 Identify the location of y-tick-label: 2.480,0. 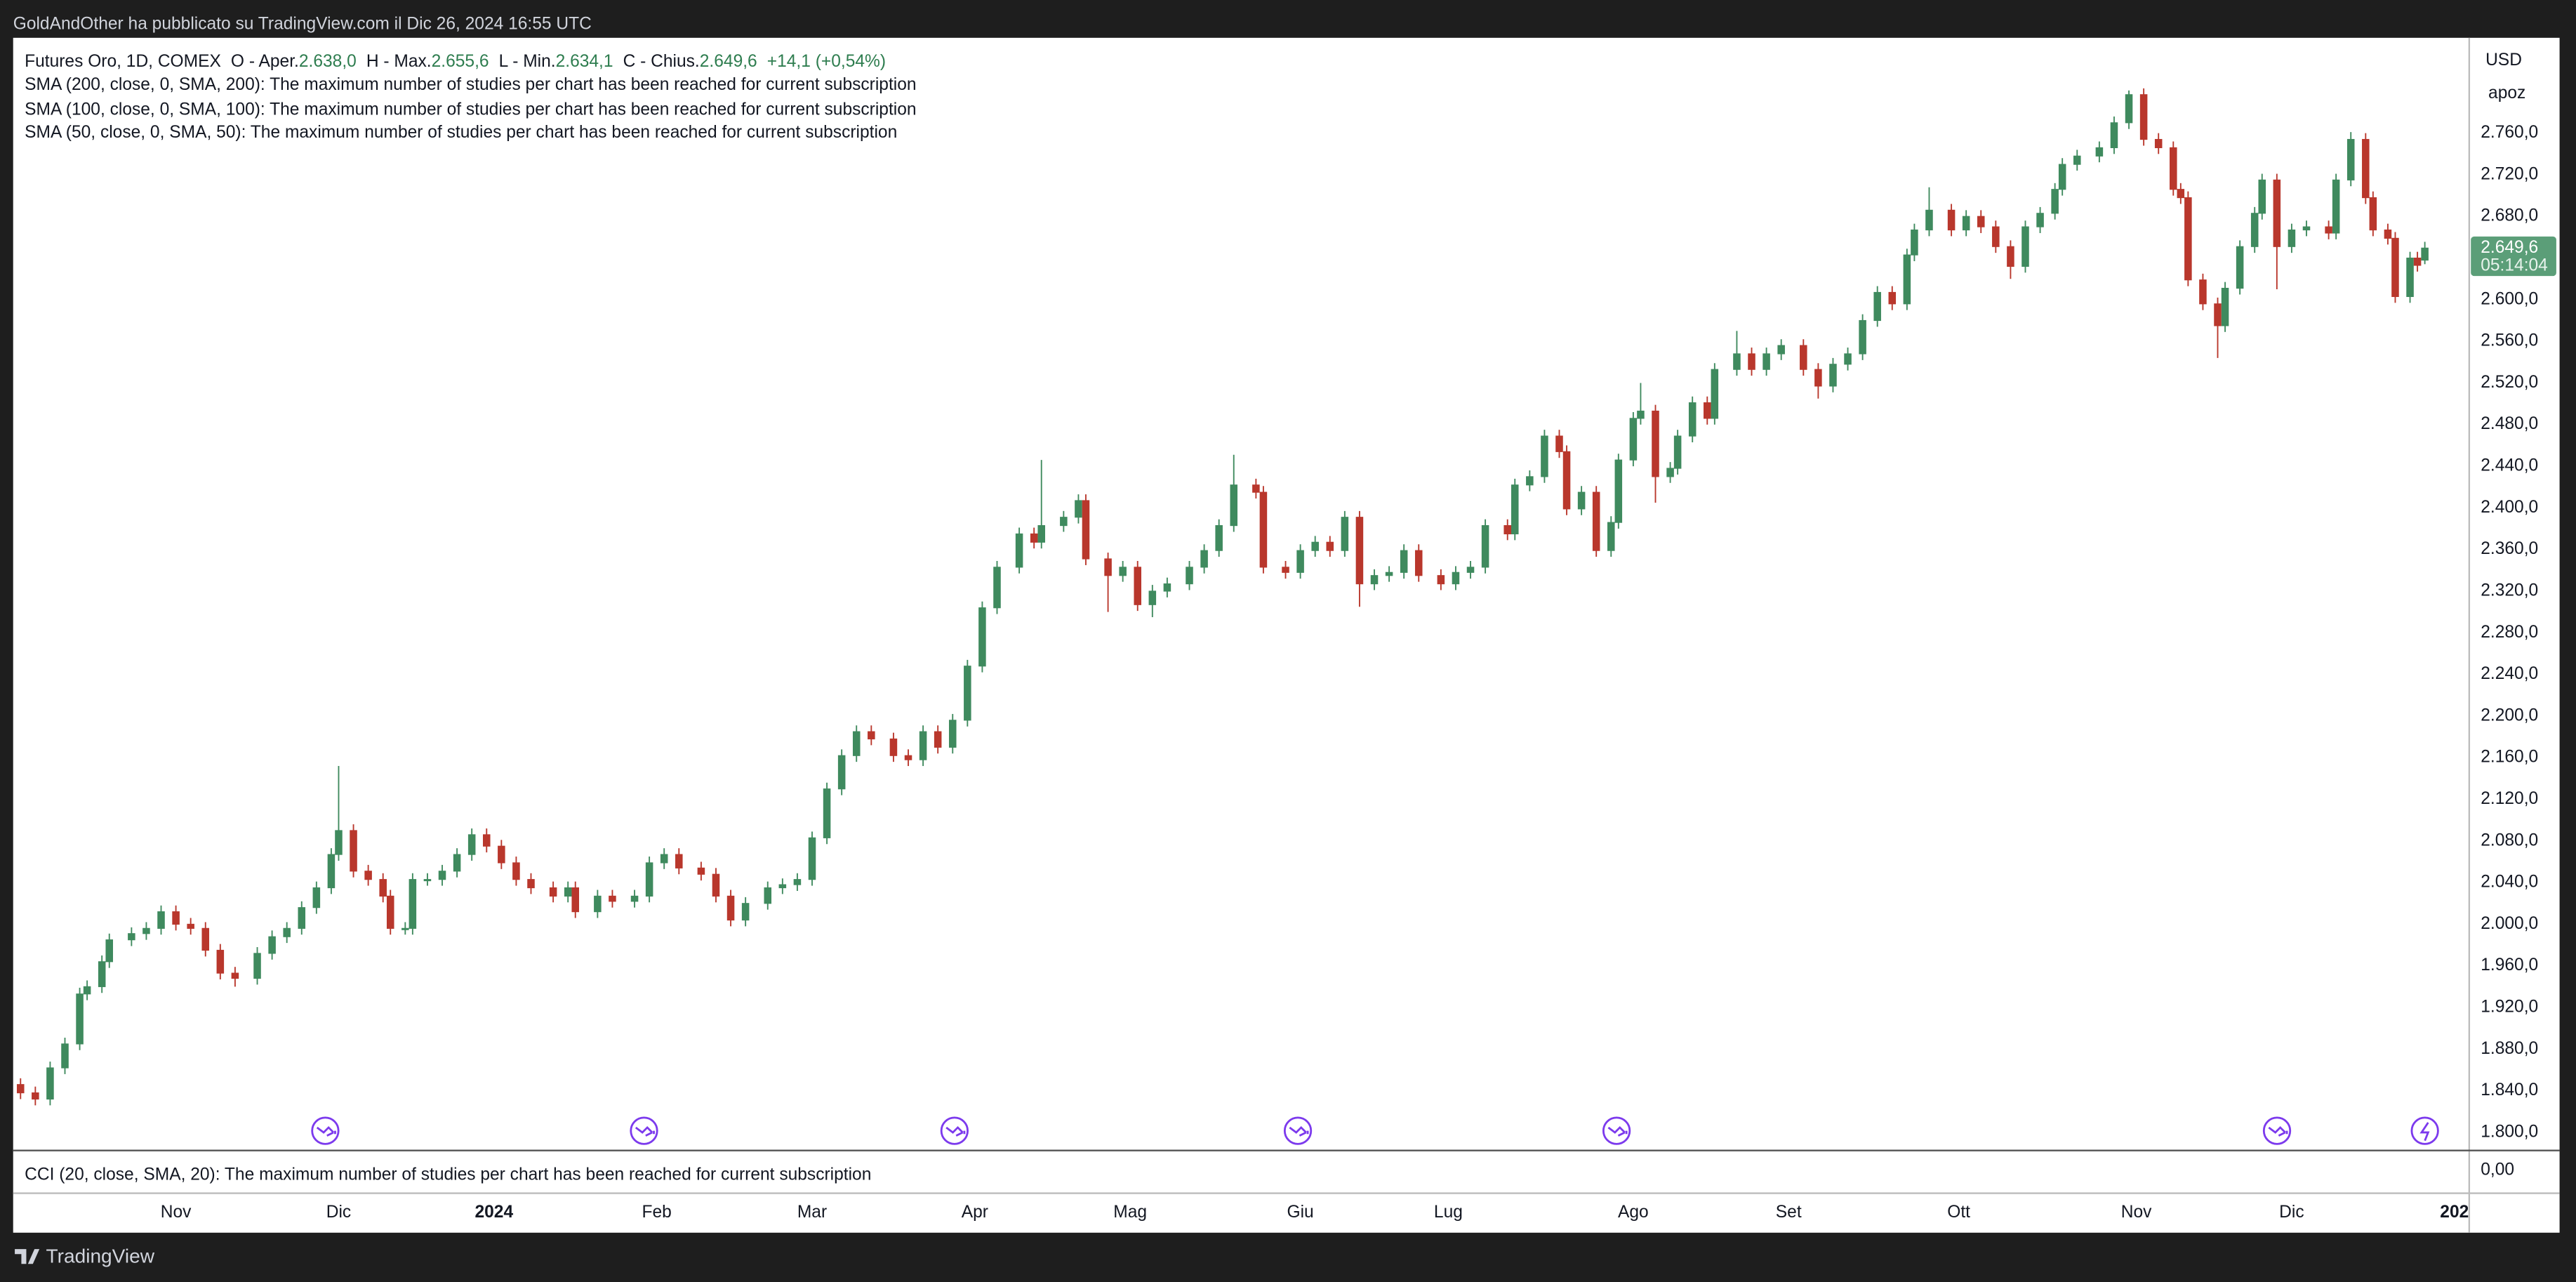
(2510, 423).